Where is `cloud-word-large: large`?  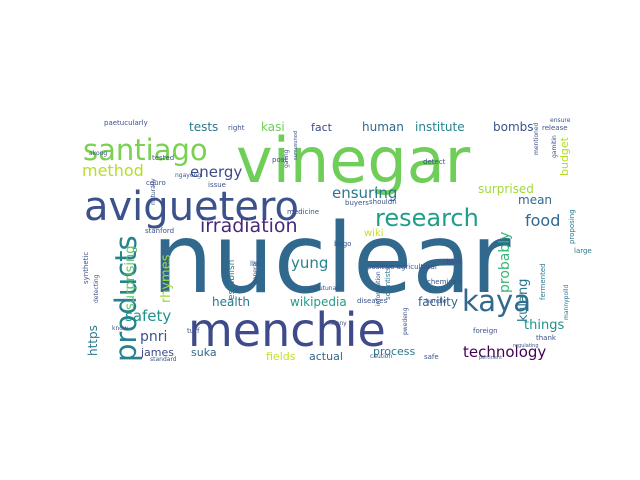
cloud-word-large: large is located at coordinates (583, 251).